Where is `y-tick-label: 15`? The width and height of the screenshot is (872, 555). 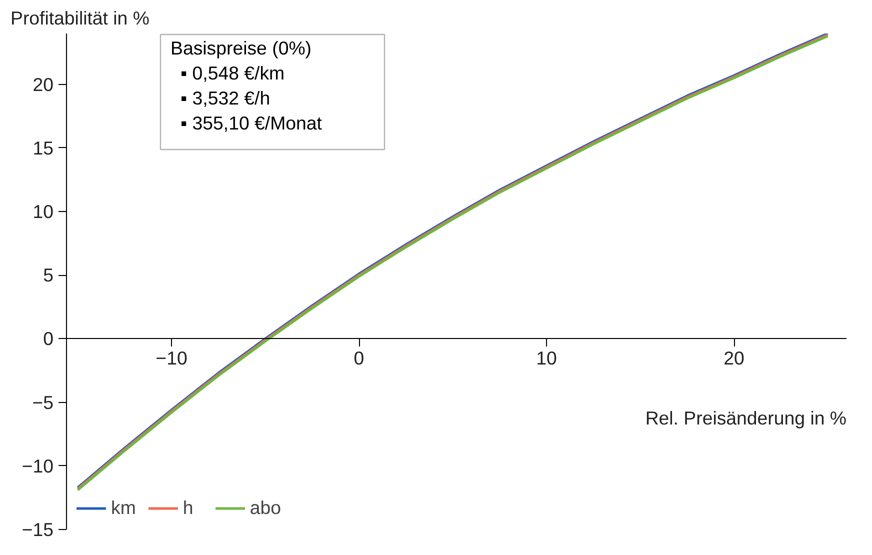
y-tick-label: 15 is located at coordinates (43, 147).